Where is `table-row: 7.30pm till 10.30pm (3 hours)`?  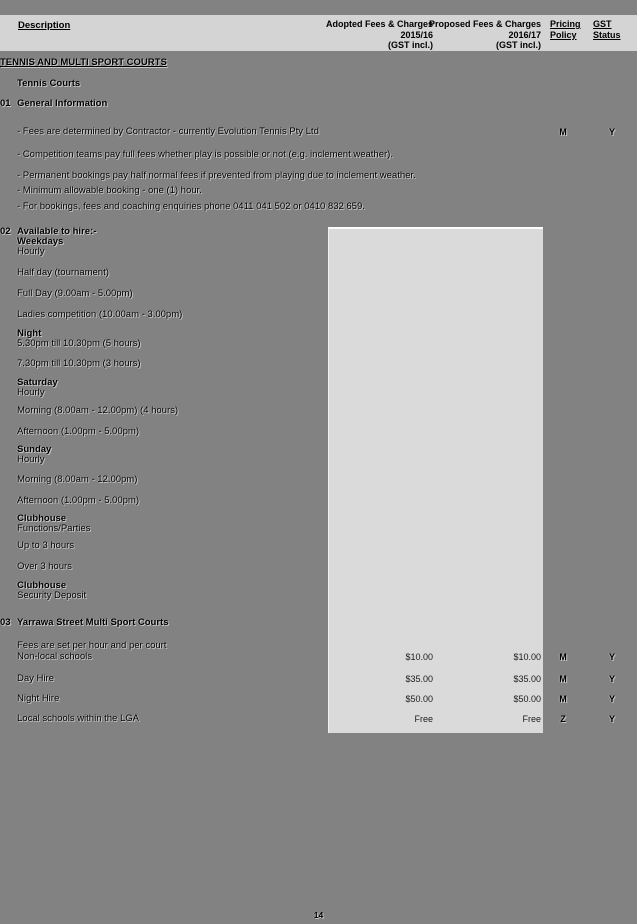
table-row: 7.30pm till 10.30pm (3 hours) is located at coordinates (318, 364).